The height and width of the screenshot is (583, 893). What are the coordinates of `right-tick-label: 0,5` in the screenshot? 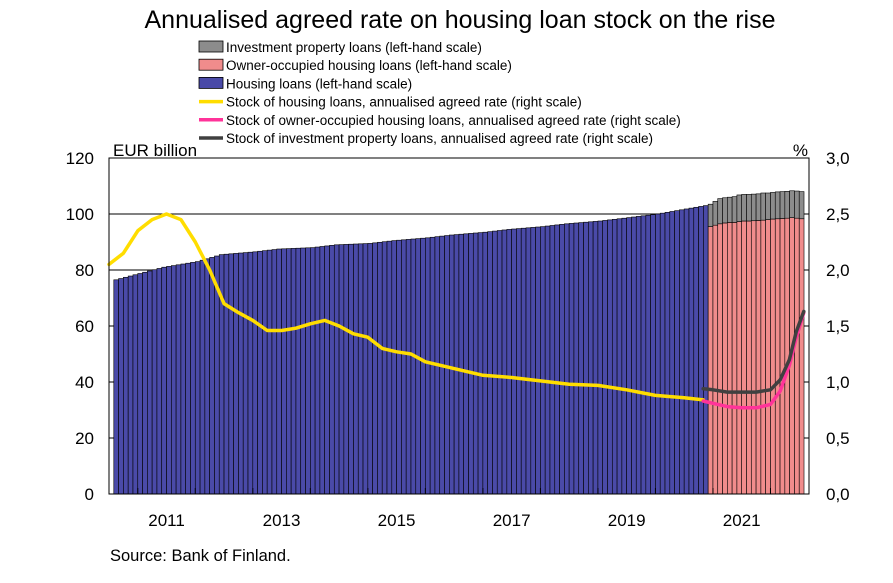 It's located at (838, 438).